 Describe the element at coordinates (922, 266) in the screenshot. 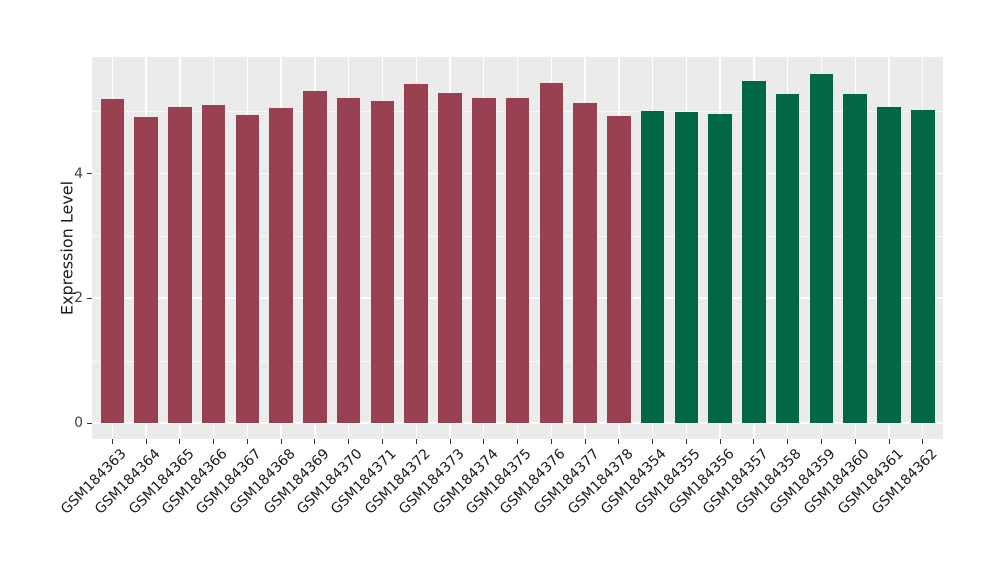

I see `bar-GSM184362` at that location.